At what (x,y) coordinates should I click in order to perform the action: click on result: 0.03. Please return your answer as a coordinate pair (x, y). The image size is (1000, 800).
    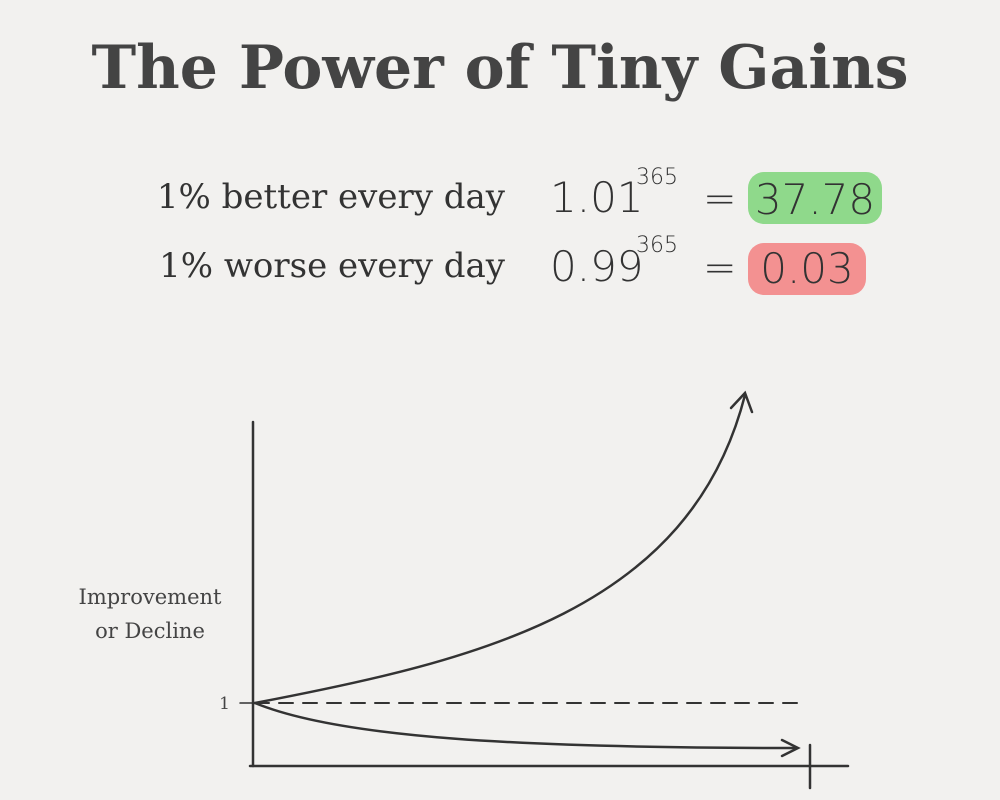
    Looking at the image, I should click on (807, 268).